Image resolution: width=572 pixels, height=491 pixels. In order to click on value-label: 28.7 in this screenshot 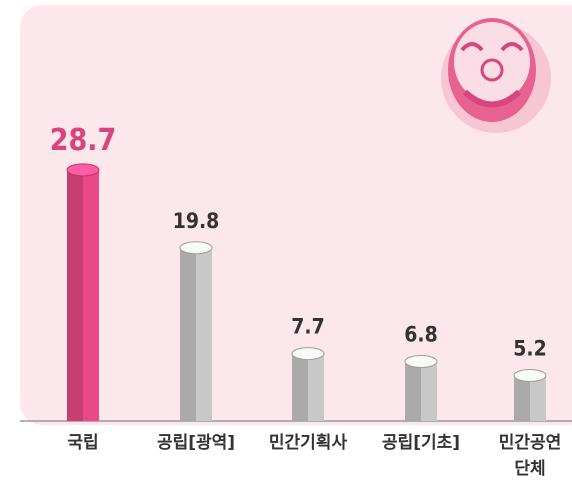, I will do `click(83, 140)`.